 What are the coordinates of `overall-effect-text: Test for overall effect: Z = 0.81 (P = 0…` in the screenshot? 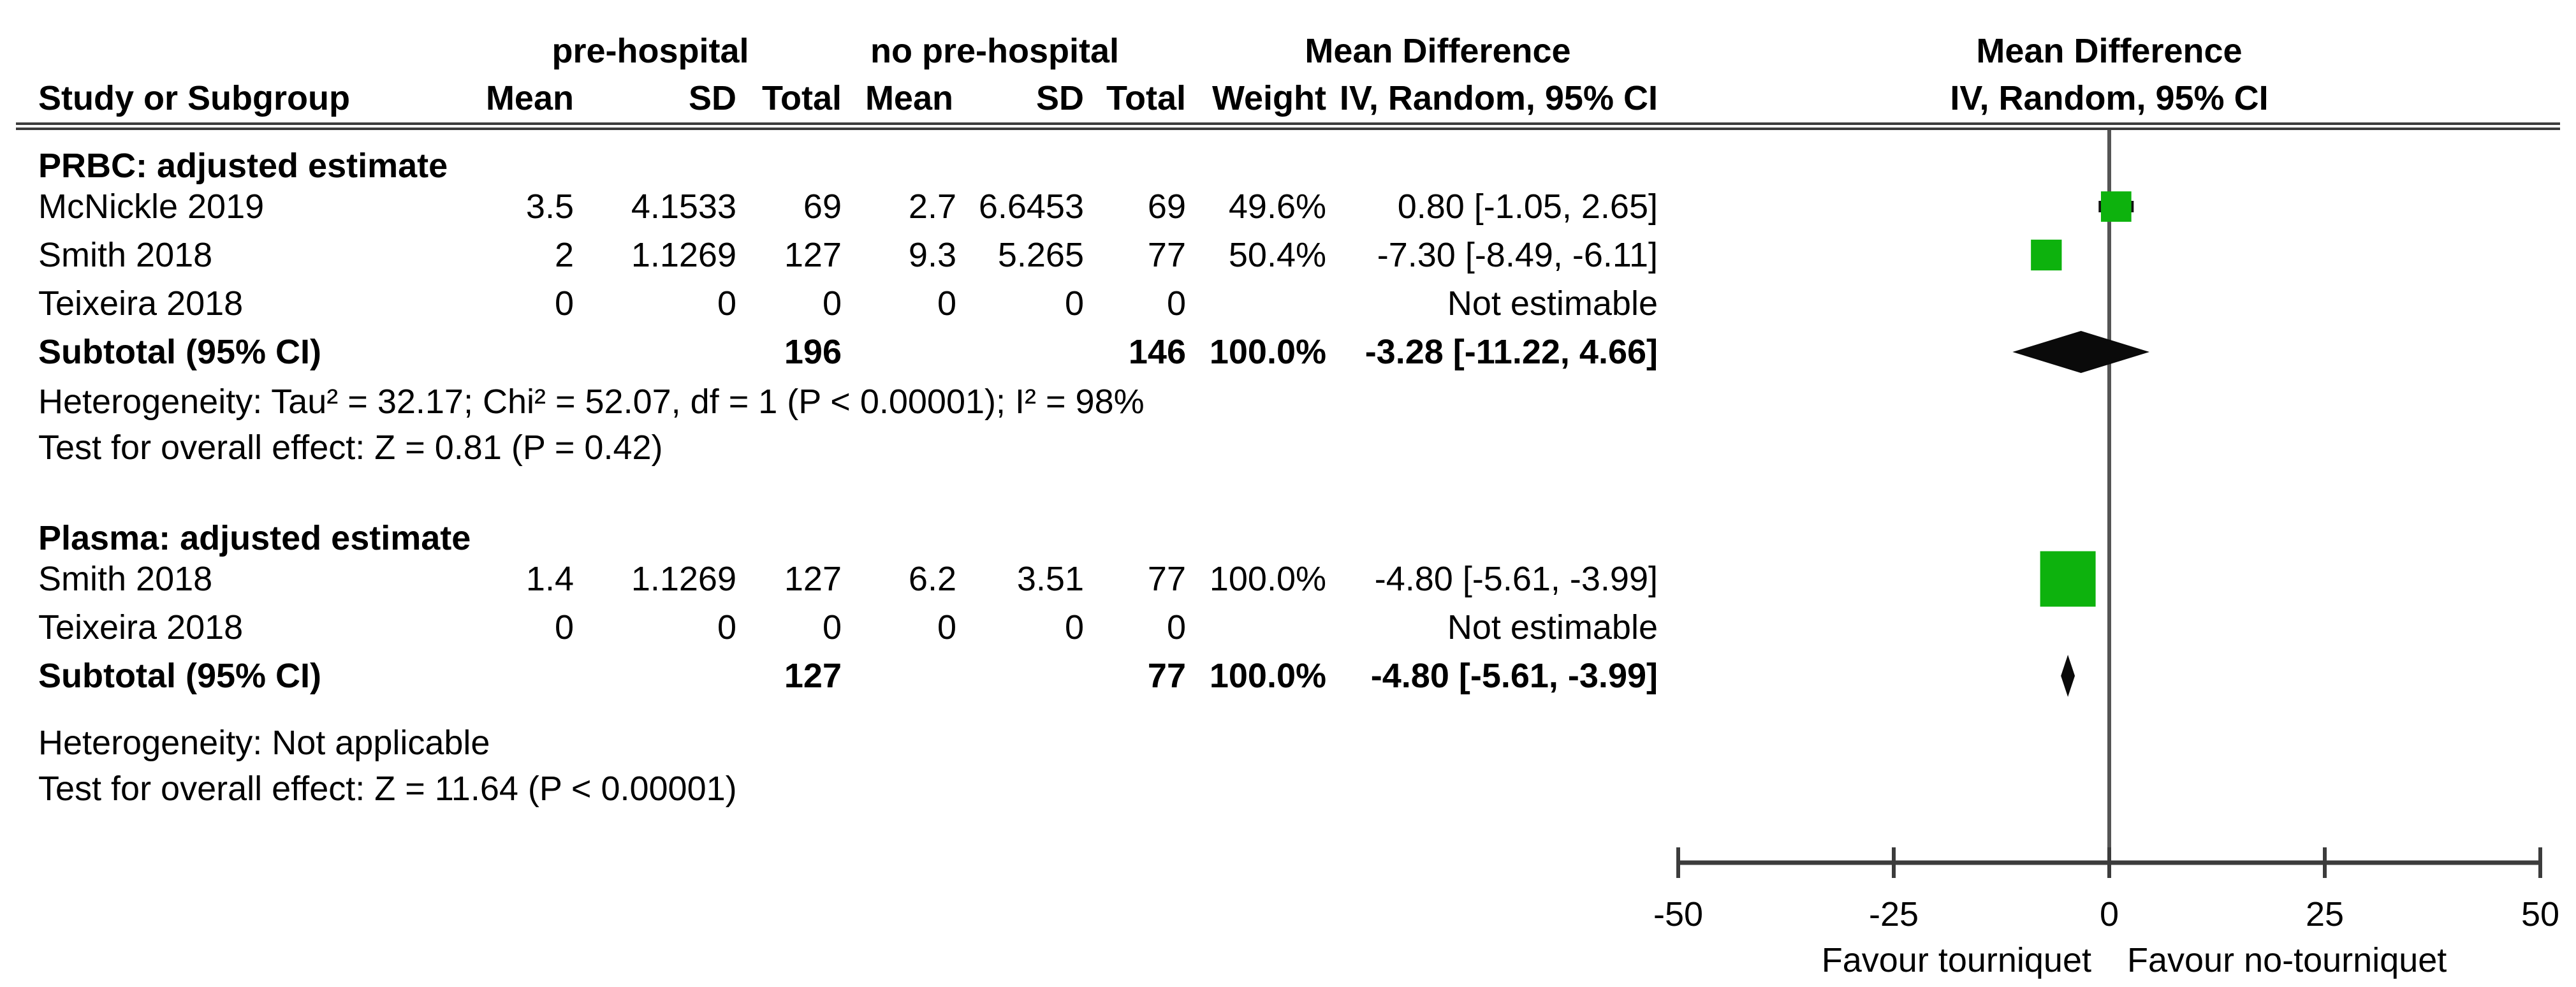 It's located at (350, 448).